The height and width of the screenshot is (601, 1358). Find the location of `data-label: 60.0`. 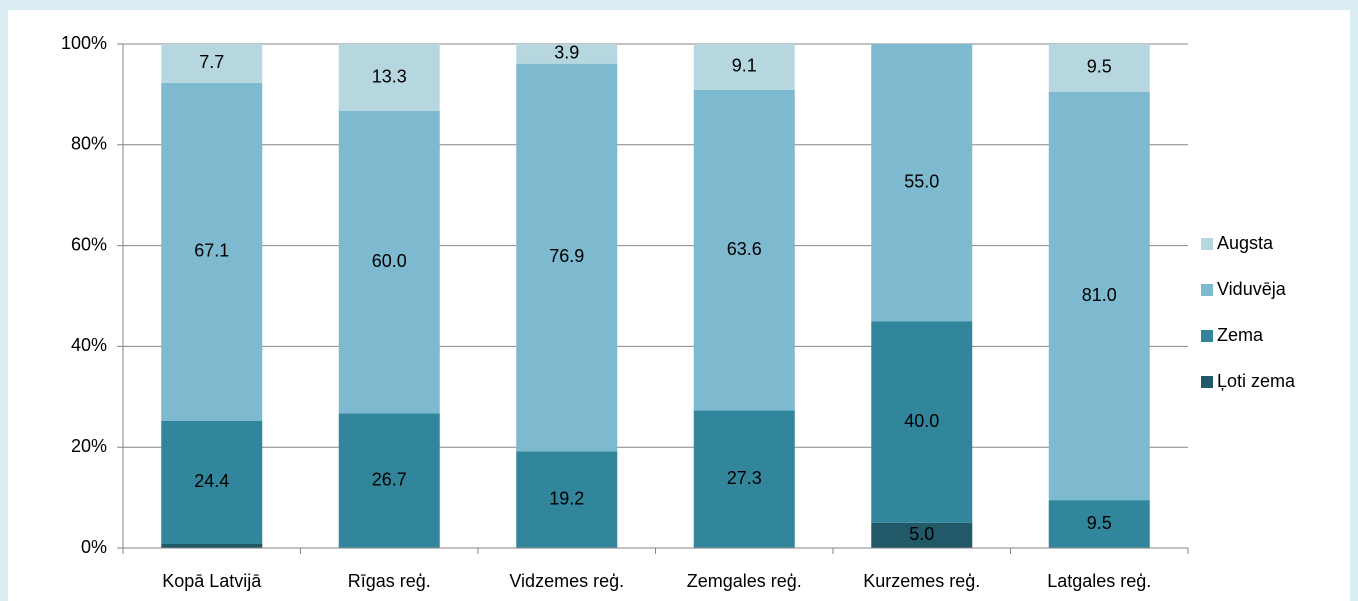

data-label: 60.0 is located at coordinates (389, 261).